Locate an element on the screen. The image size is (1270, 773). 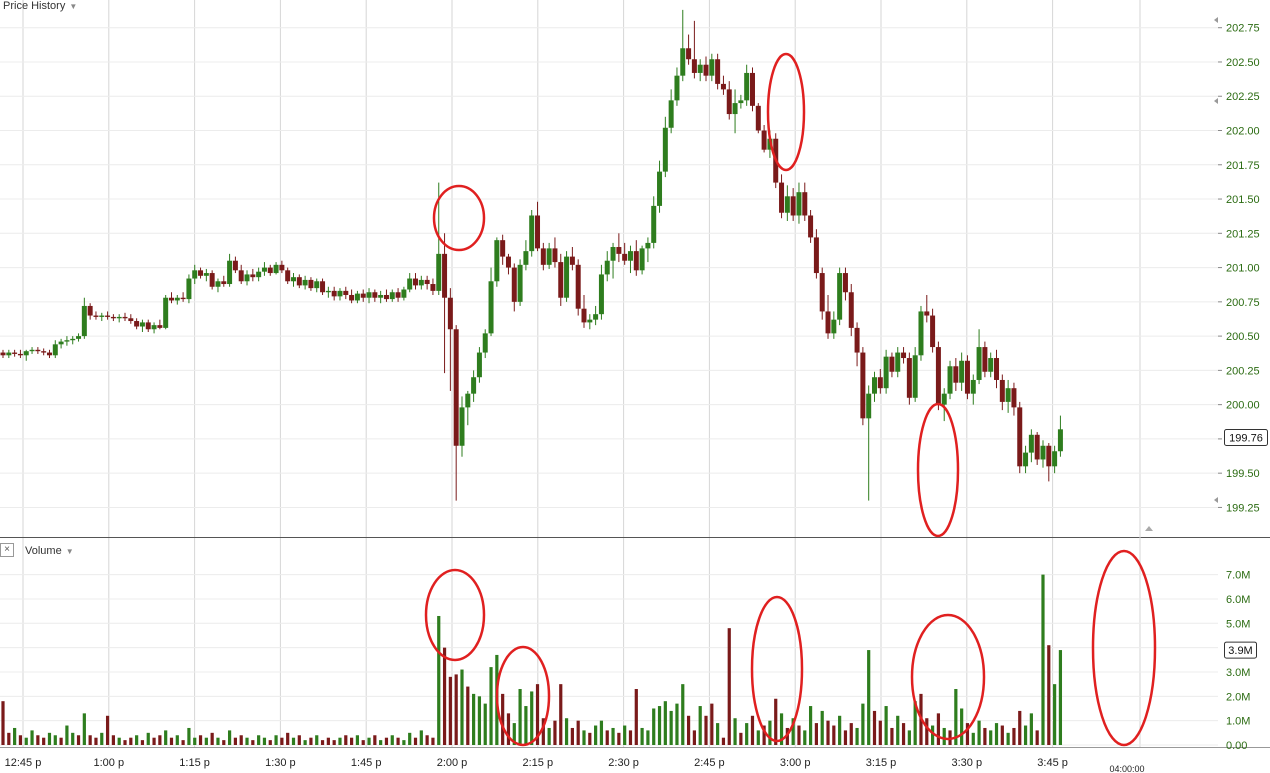
price-panel-title: Price History ▼ is located at coordinates (40, 6).